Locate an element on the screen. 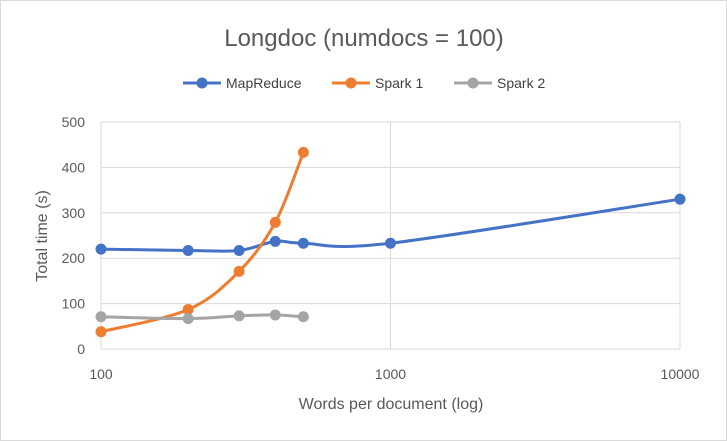  y-tick-label: 200 is located at coordinates (74, 258).